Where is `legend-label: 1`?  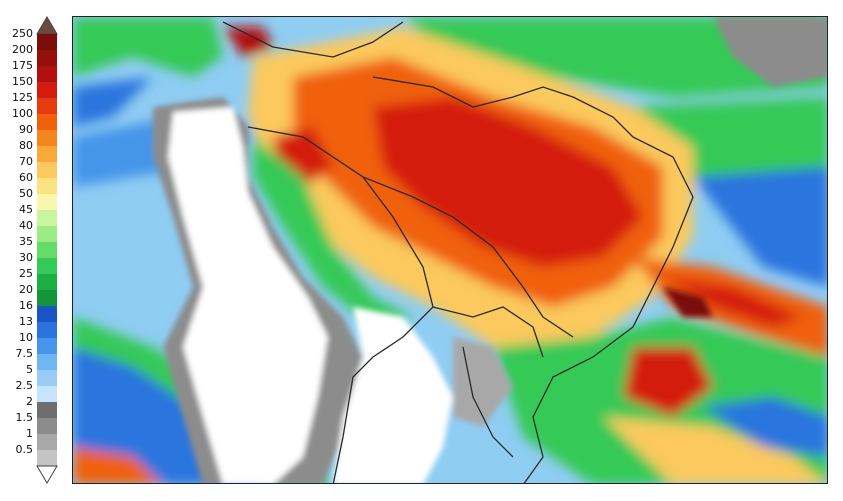
legend-label: 1 is located at coordinates (29, 433).